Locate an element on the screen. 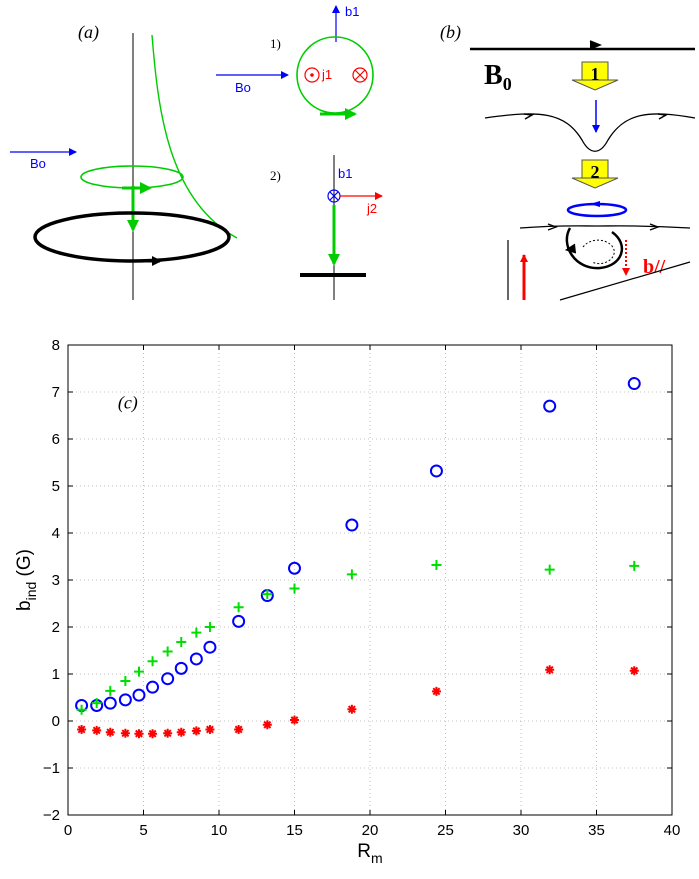  current-out-icon is located at coordinates (312, 75).